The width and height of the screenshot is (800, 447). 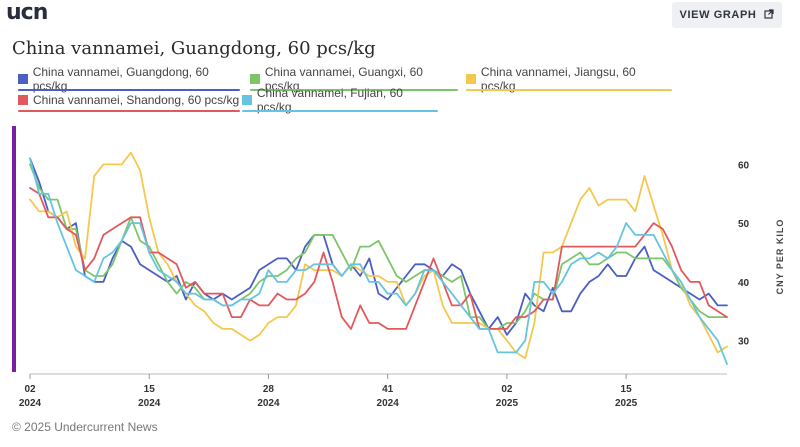 What do you see at coordinates (27, 12) in the screenshot?
I see `ucn-logo: ucn` at bounding box center [27, 12].